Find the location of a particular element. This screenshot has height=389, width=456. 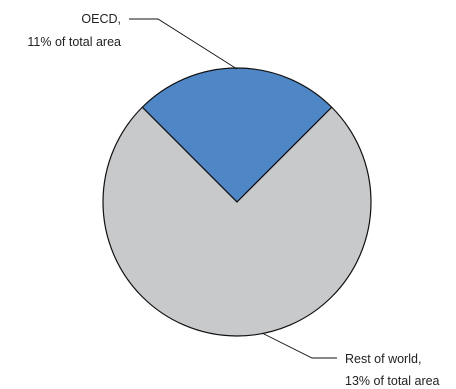

rest-of-world-label-line2: 13% of total area is located at coordinates (392, 381).